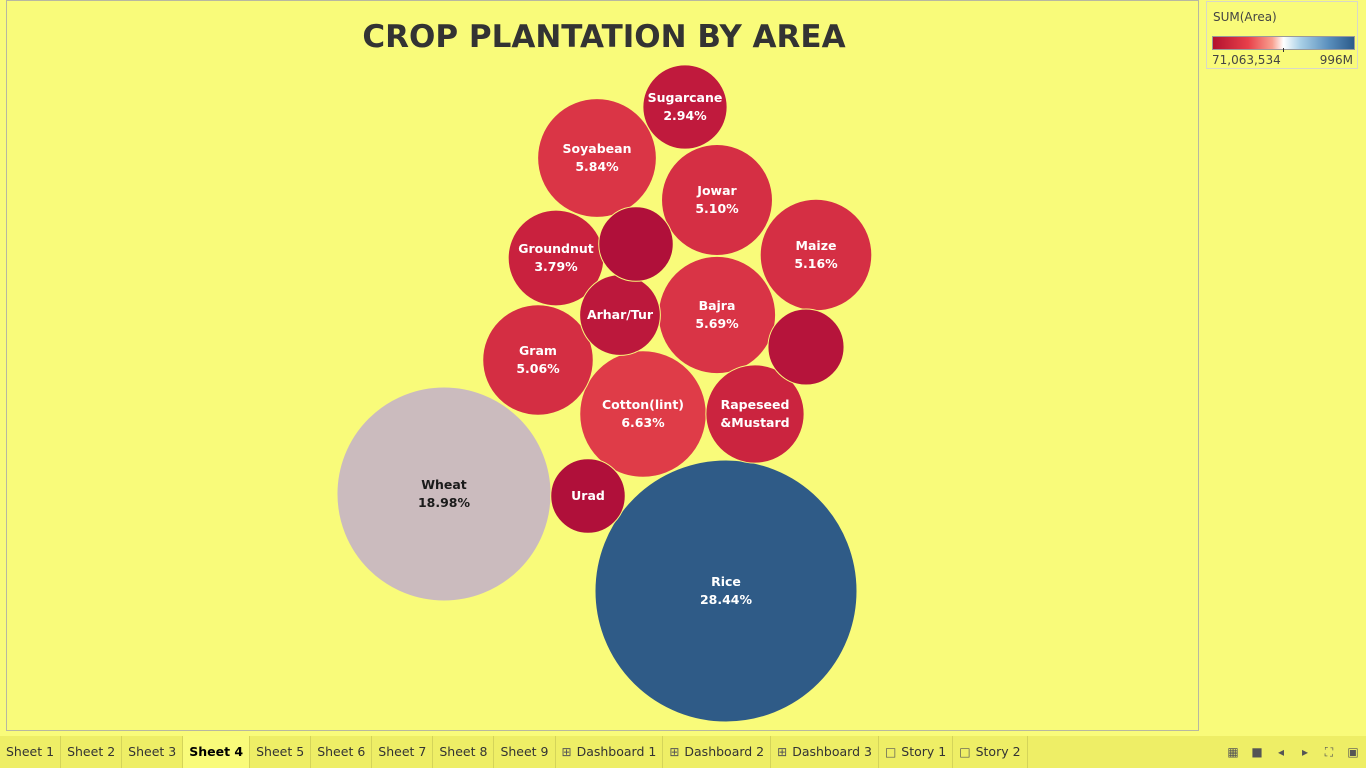 The width and height of the screenshot is (1366, 768). I want to click on tab-label: Dashboard 2, so click(724, 751).